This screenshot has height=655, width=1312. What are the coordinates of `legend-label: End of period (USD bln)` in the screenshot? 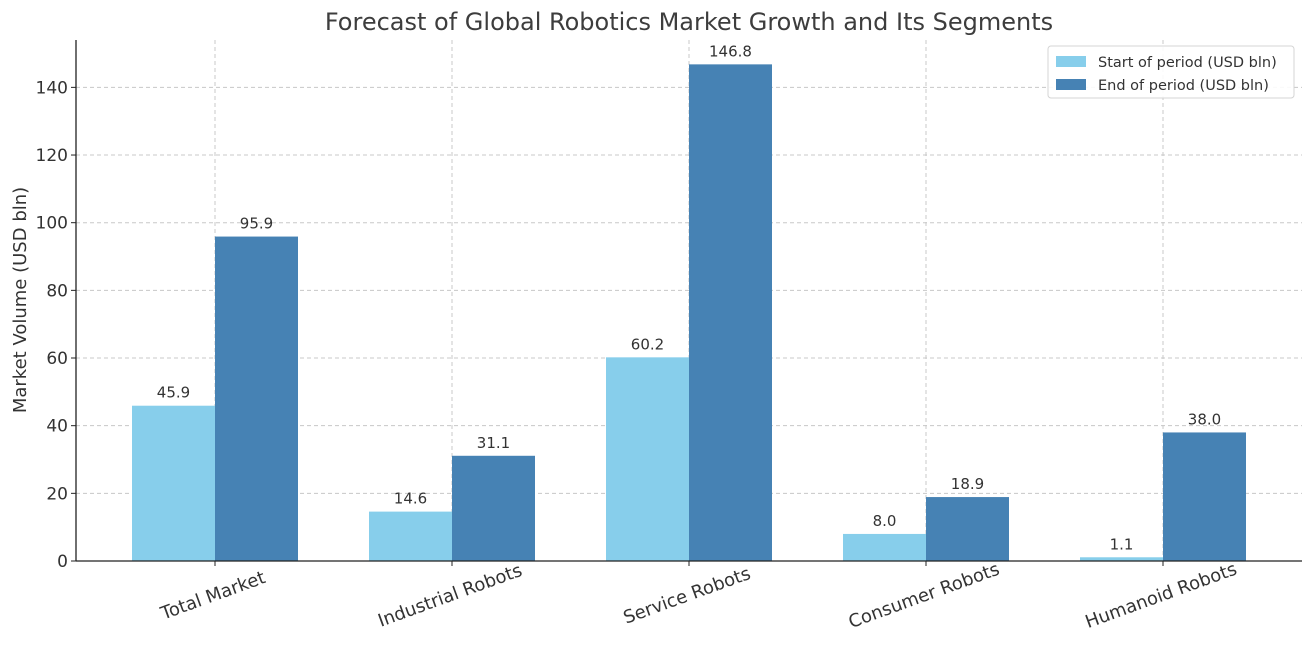 It's located at (1183, 86).